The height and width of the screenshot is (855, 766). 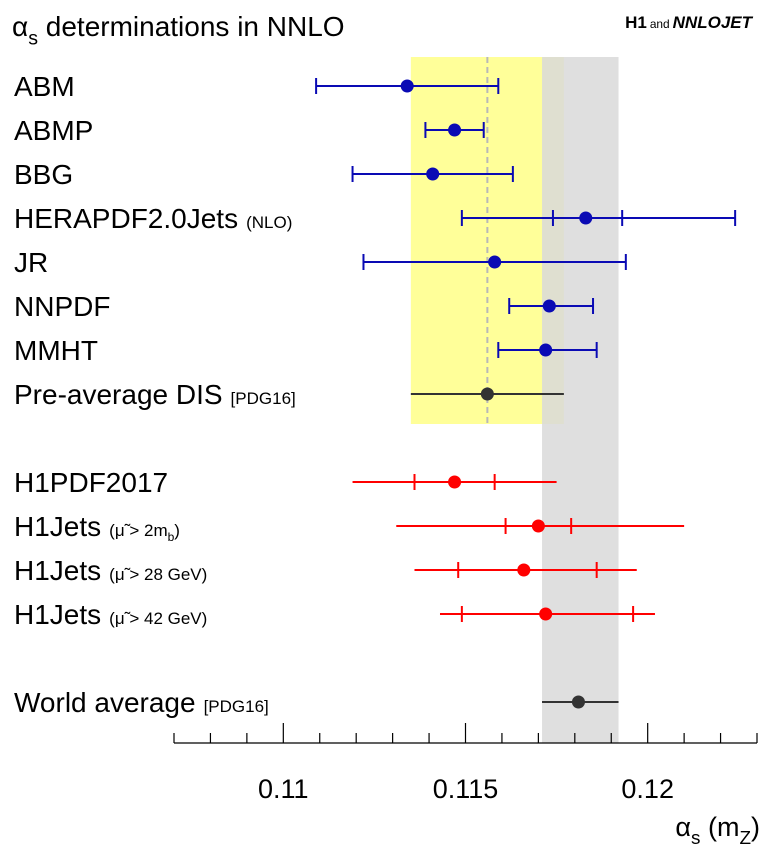 I want to click on credit: H1 and NNLOJET, so click(x=689, y=22).